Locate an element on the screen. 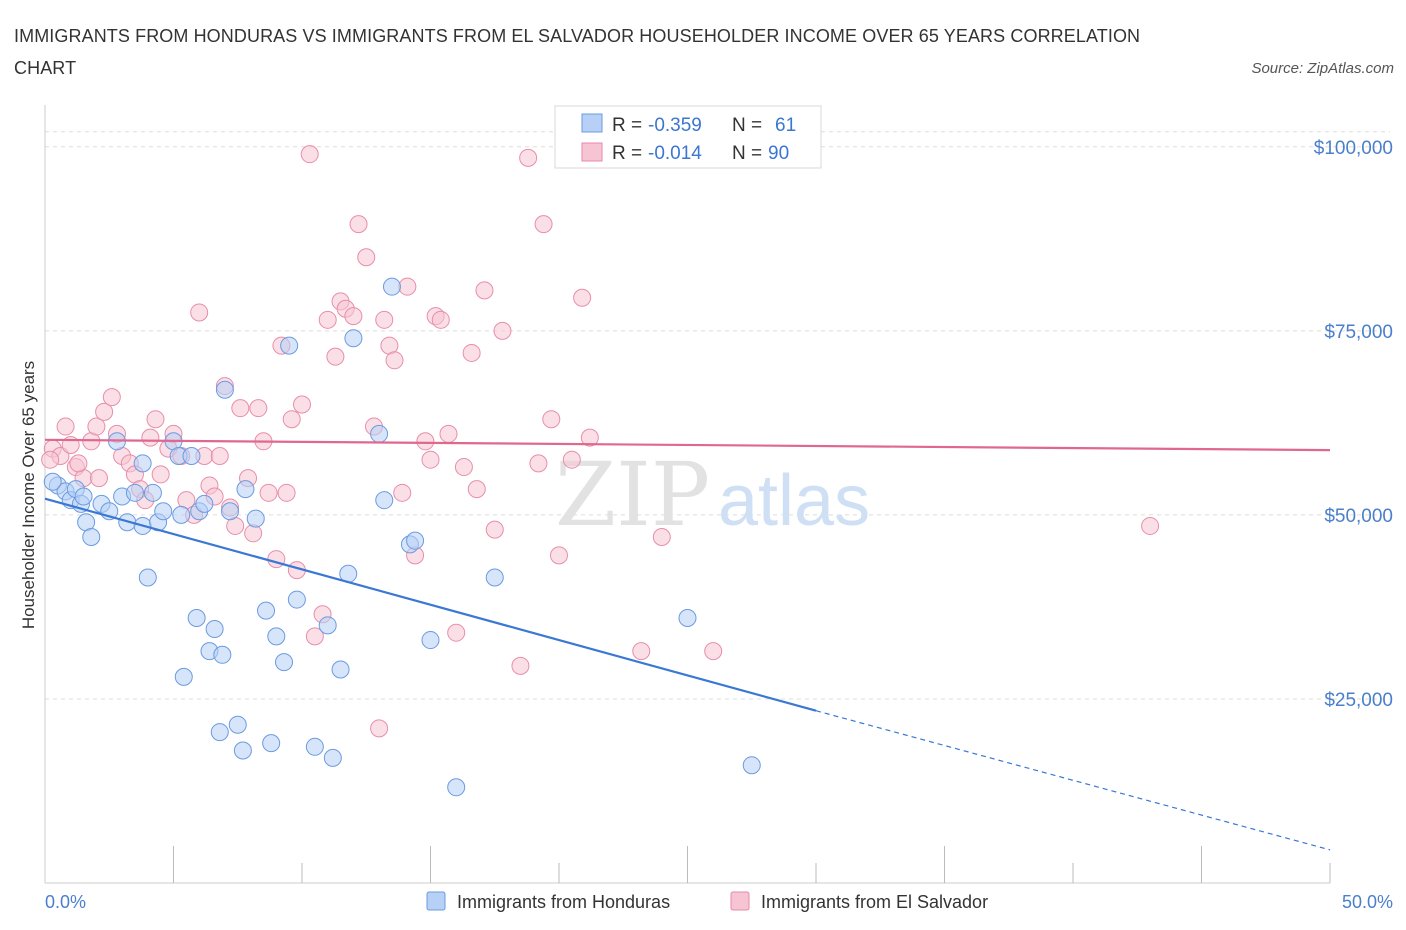 This screenshot has width=1406, height=930. watermark-atlas: atlas is located at coordinates (794, 501).